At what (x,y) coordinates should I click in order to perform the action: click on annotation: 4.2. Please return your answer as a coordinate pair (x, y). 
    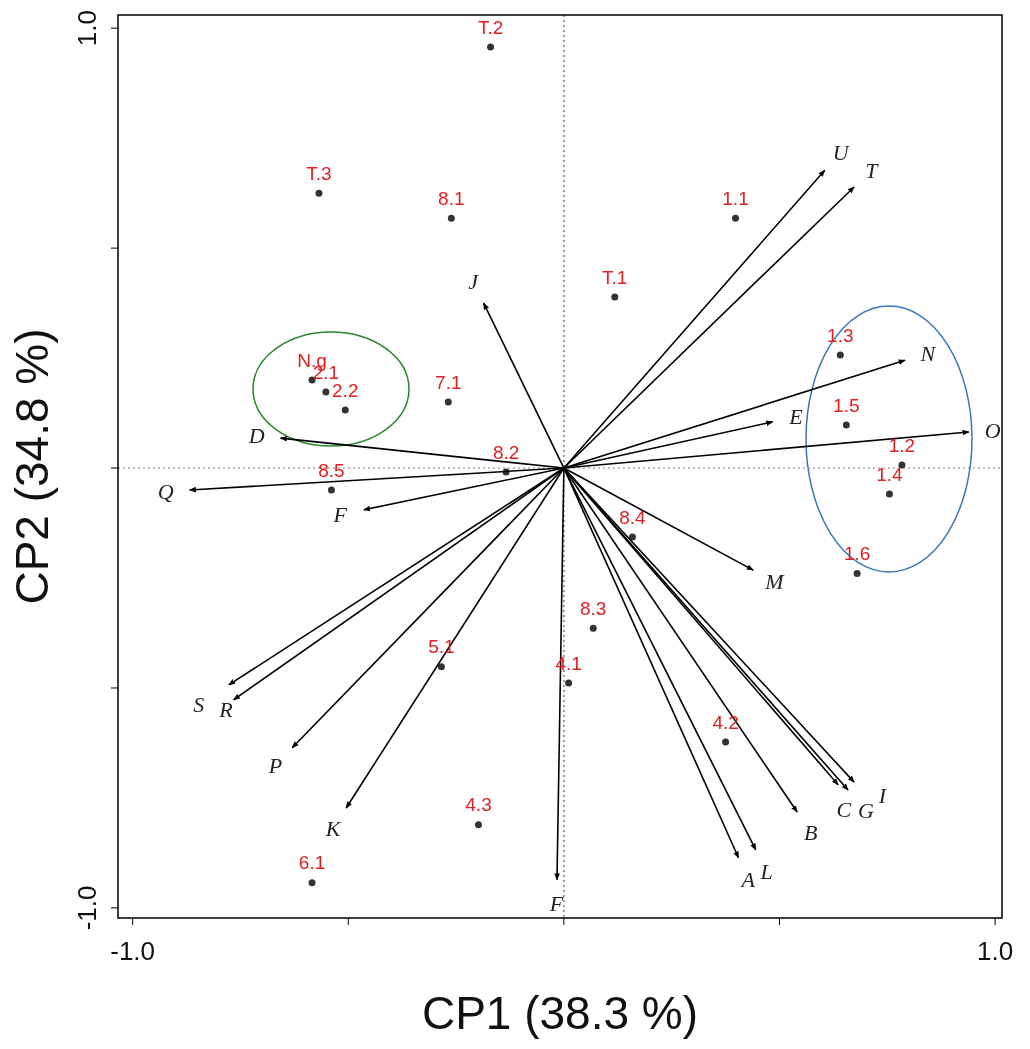
    Looking at the image, I should click on (725, 722).